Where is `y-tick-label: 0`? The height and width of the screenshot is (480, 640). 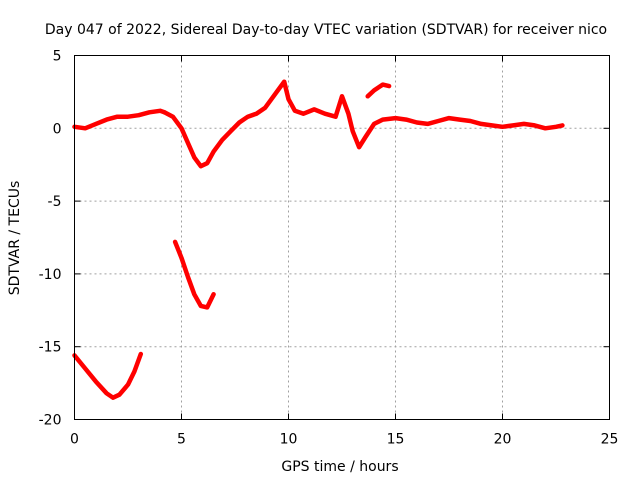
y-tick-label: 0 is located at coordinates (57, 129).